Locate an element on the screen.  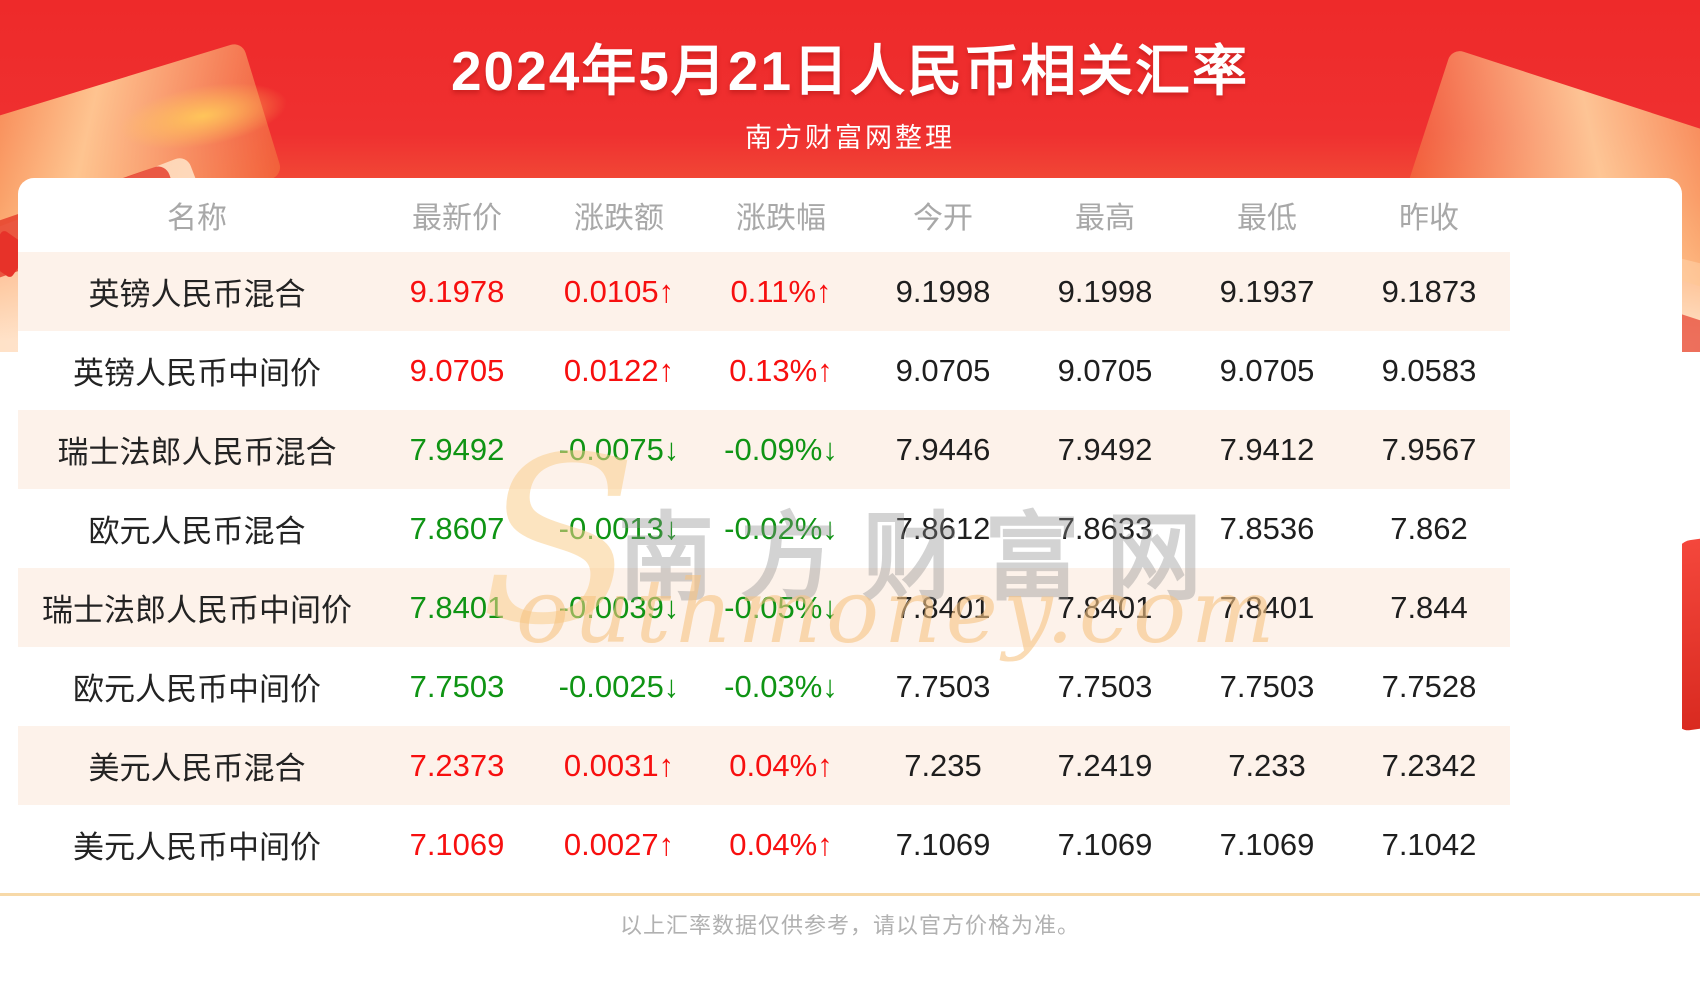
col-header-change: 涨跌额 is located at coordinates (619, 218).